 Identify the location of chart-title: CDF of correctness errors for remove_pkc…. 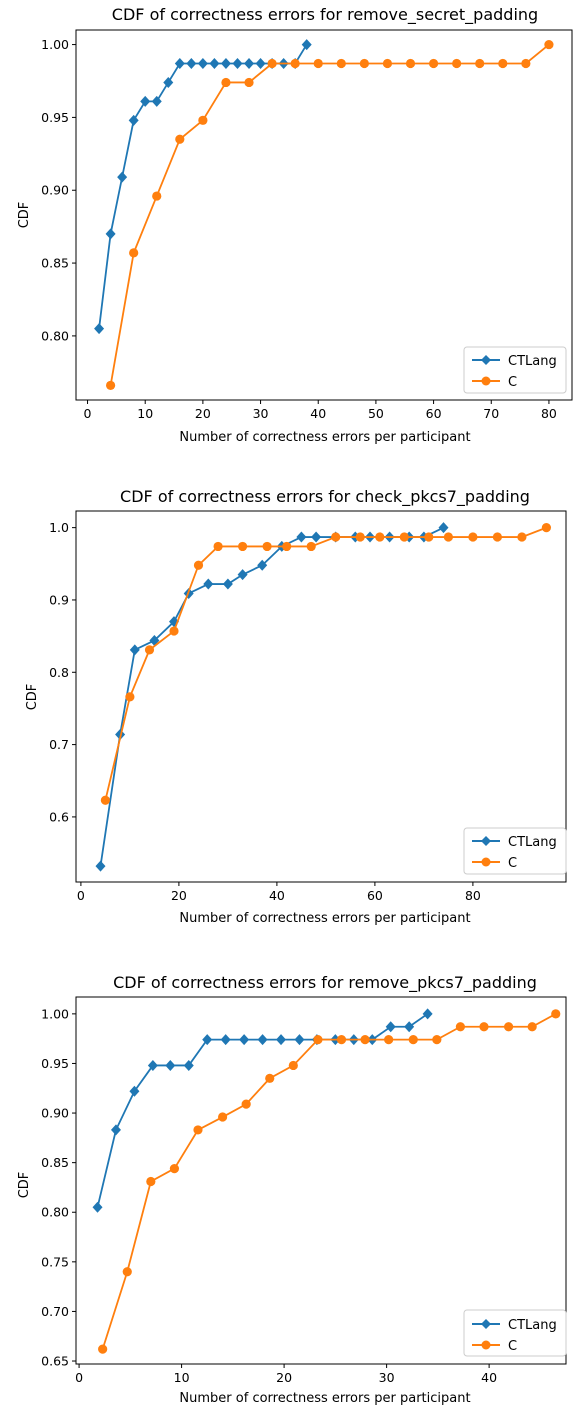
(325, 983).